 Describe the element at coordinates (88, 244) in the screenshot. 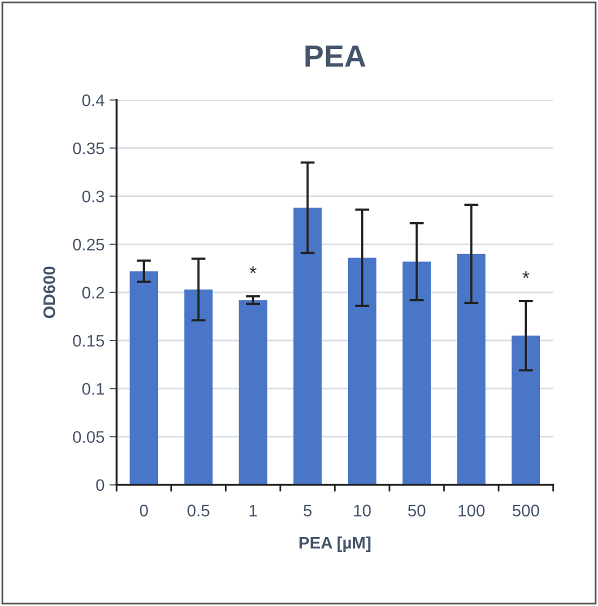

I see `y-tick-label: 0.25` at that location.